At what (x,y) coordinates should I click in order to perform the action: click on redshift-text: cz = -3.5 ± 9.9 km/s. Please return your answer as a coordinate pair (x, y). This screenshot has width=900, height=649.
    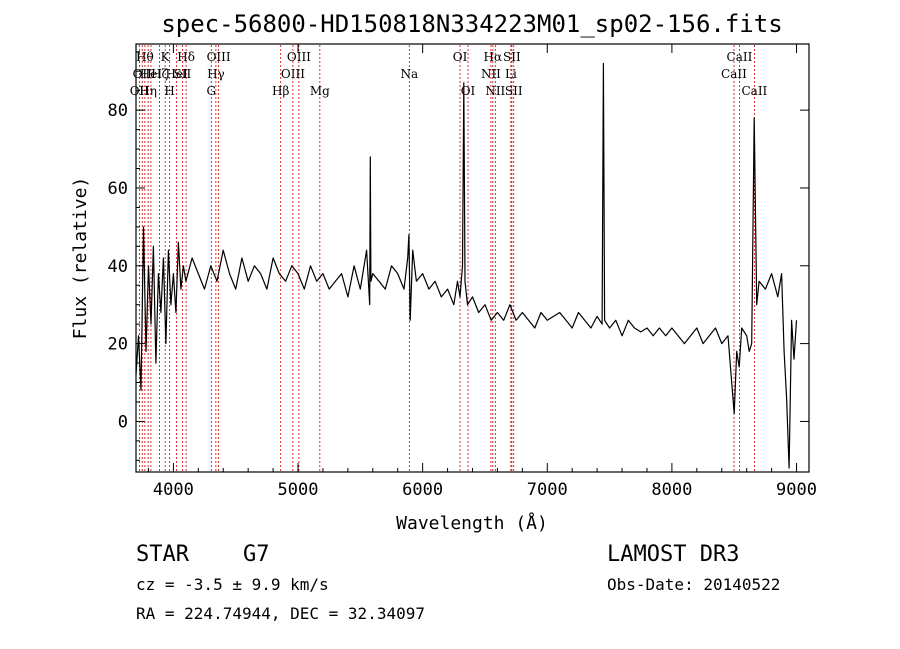
    Looking at the image, I should click on (232, 584).